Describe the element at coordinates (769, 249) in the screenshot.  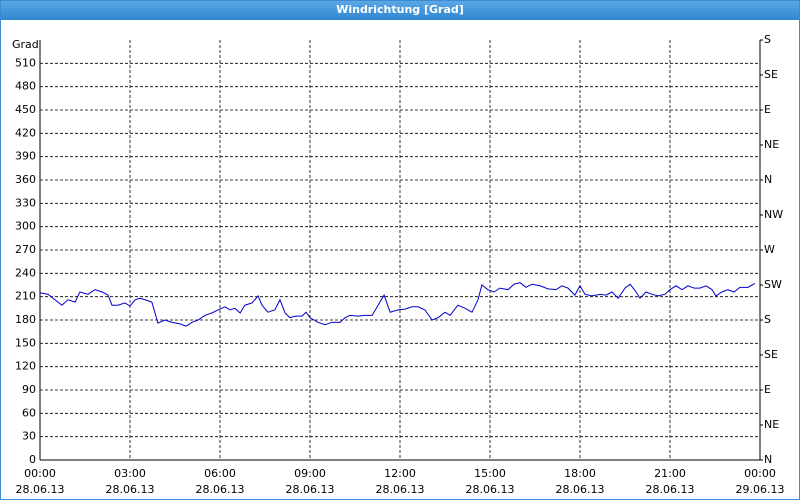
I see `y2-tick-label: W` at that location.